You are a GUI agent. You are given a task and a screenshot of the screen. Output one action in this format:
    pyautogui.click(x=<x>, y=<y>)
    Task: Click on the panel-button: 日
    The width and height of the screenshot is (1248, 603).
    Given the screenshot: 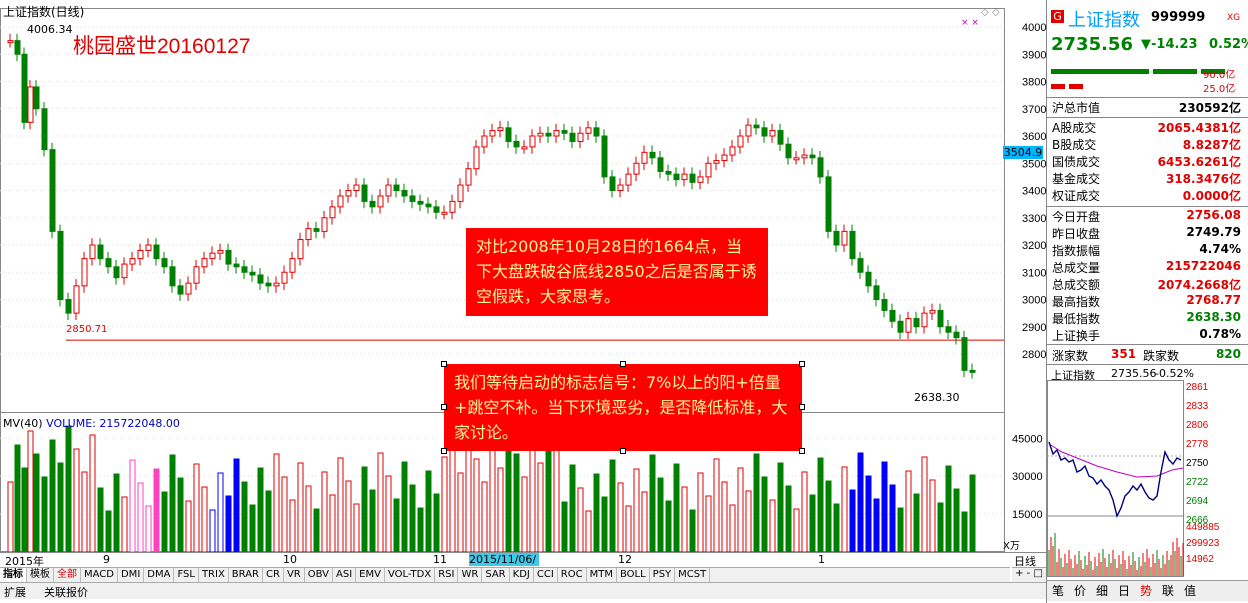 What is the action you would take?
    pyautogui.click(x=1123, y=591)
    